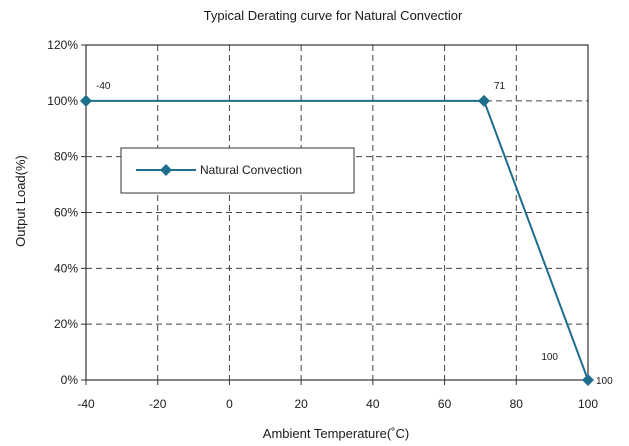 The width and height of the screenshot is (629, 446). What do you see at coordinates (62, 101) in the screenshot?
I see `y-tick-label: 100%` at bounding box center [62, 101].